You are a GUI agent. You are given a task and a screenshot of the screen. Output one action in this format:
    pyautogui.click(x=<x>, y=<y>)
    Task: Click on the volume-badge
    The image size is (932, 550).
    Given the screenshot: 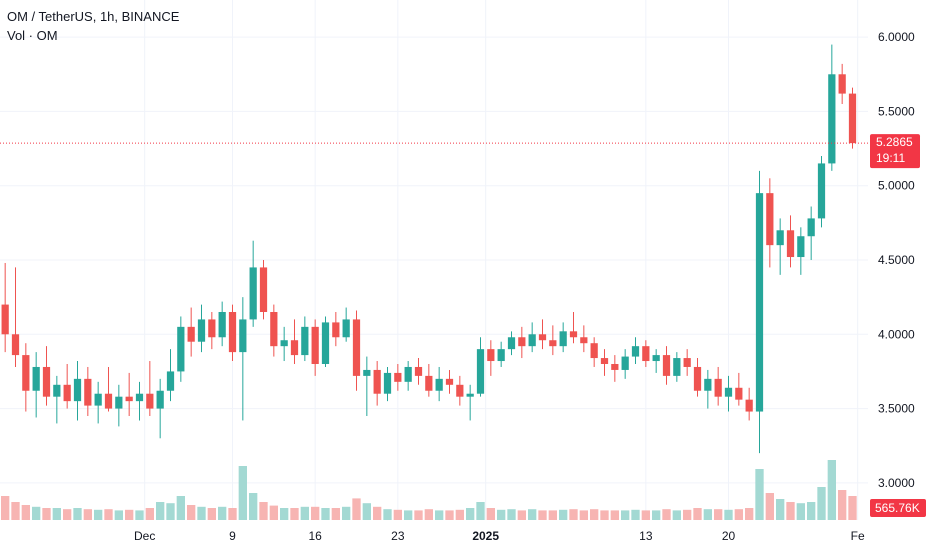 What is the action you would take?
    pyautogui.click(x=898, y=508)
    